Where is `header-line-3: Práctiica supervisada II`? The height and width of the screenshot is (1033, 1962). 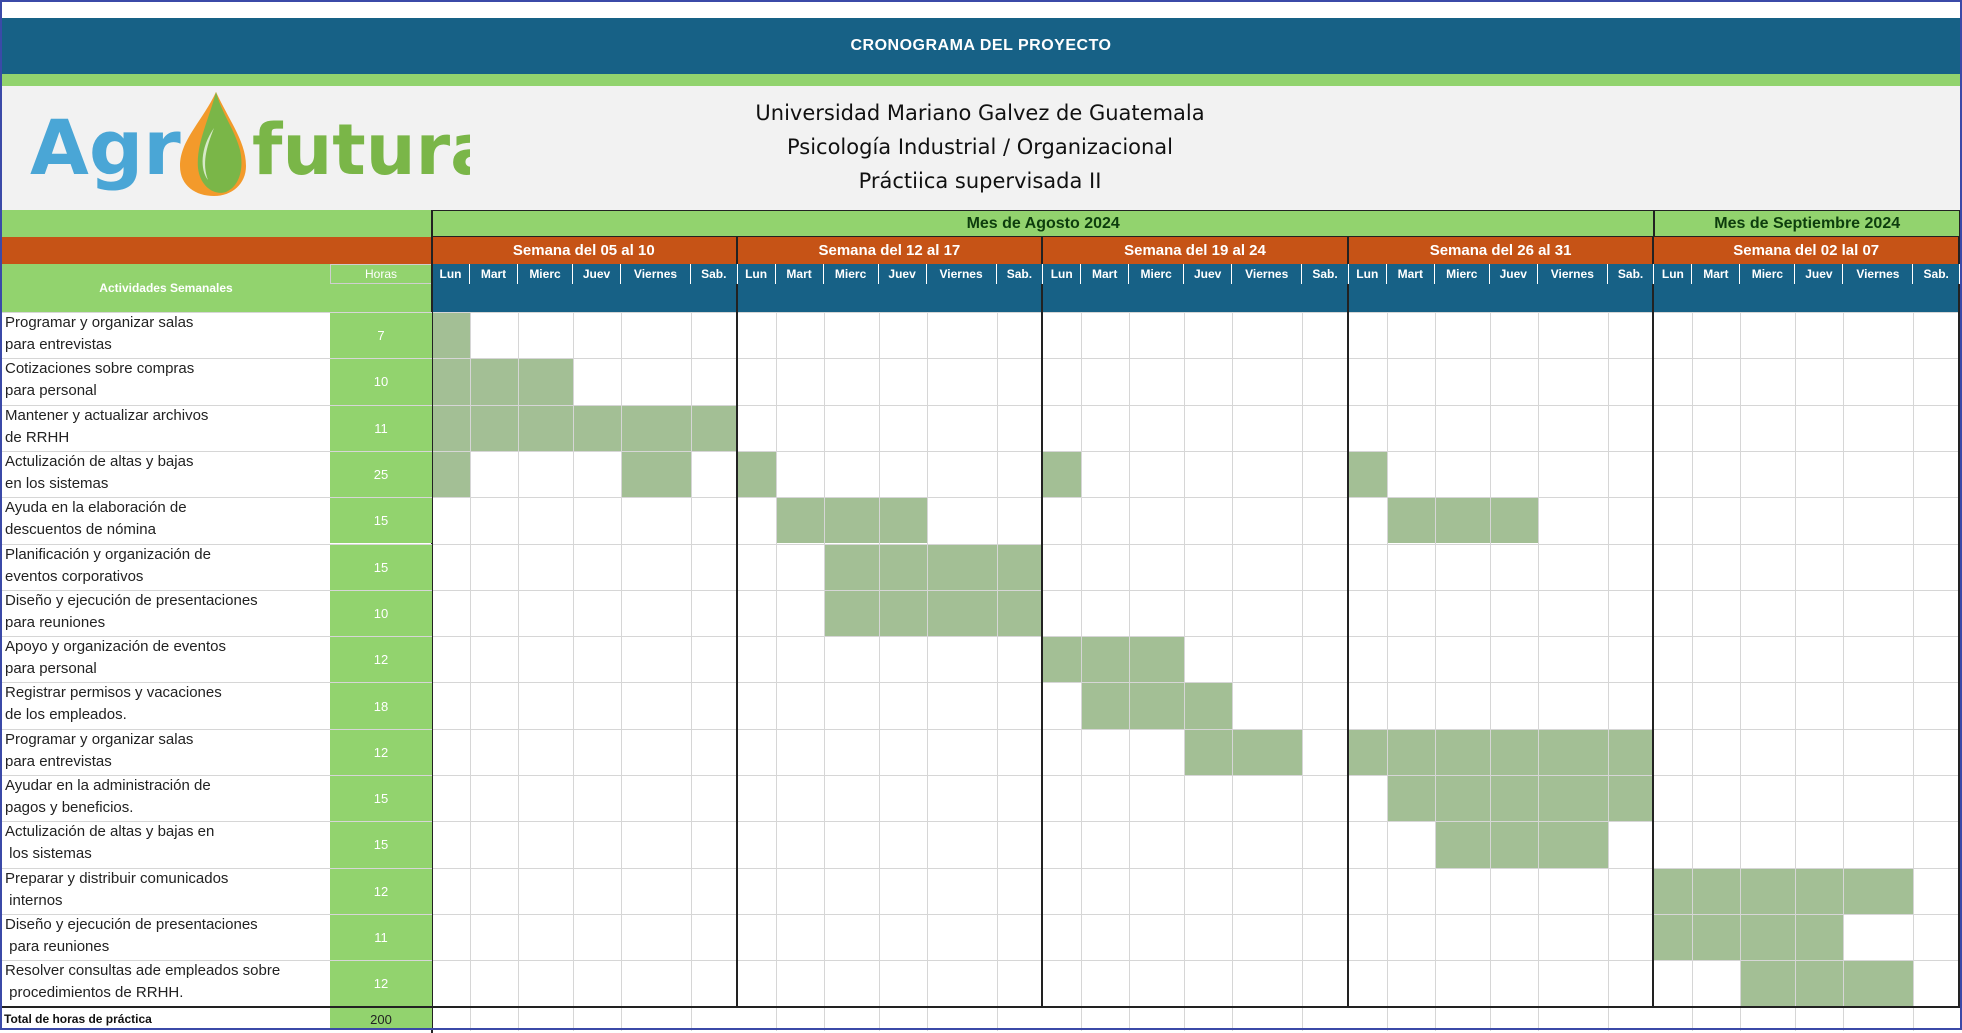 header-line-3: Práctiica supervisada II is located at coordinates (980, 181).